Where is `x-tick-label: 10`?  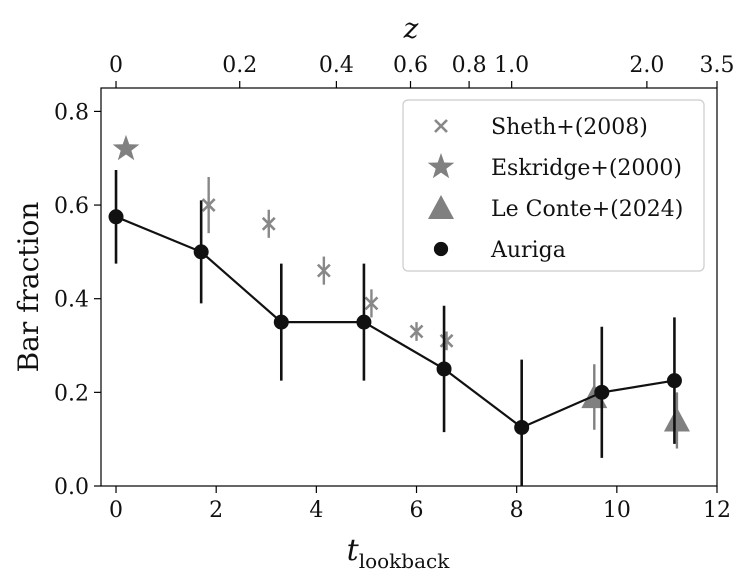
x-tick-label: 10 is located at coordinates (617, 510).